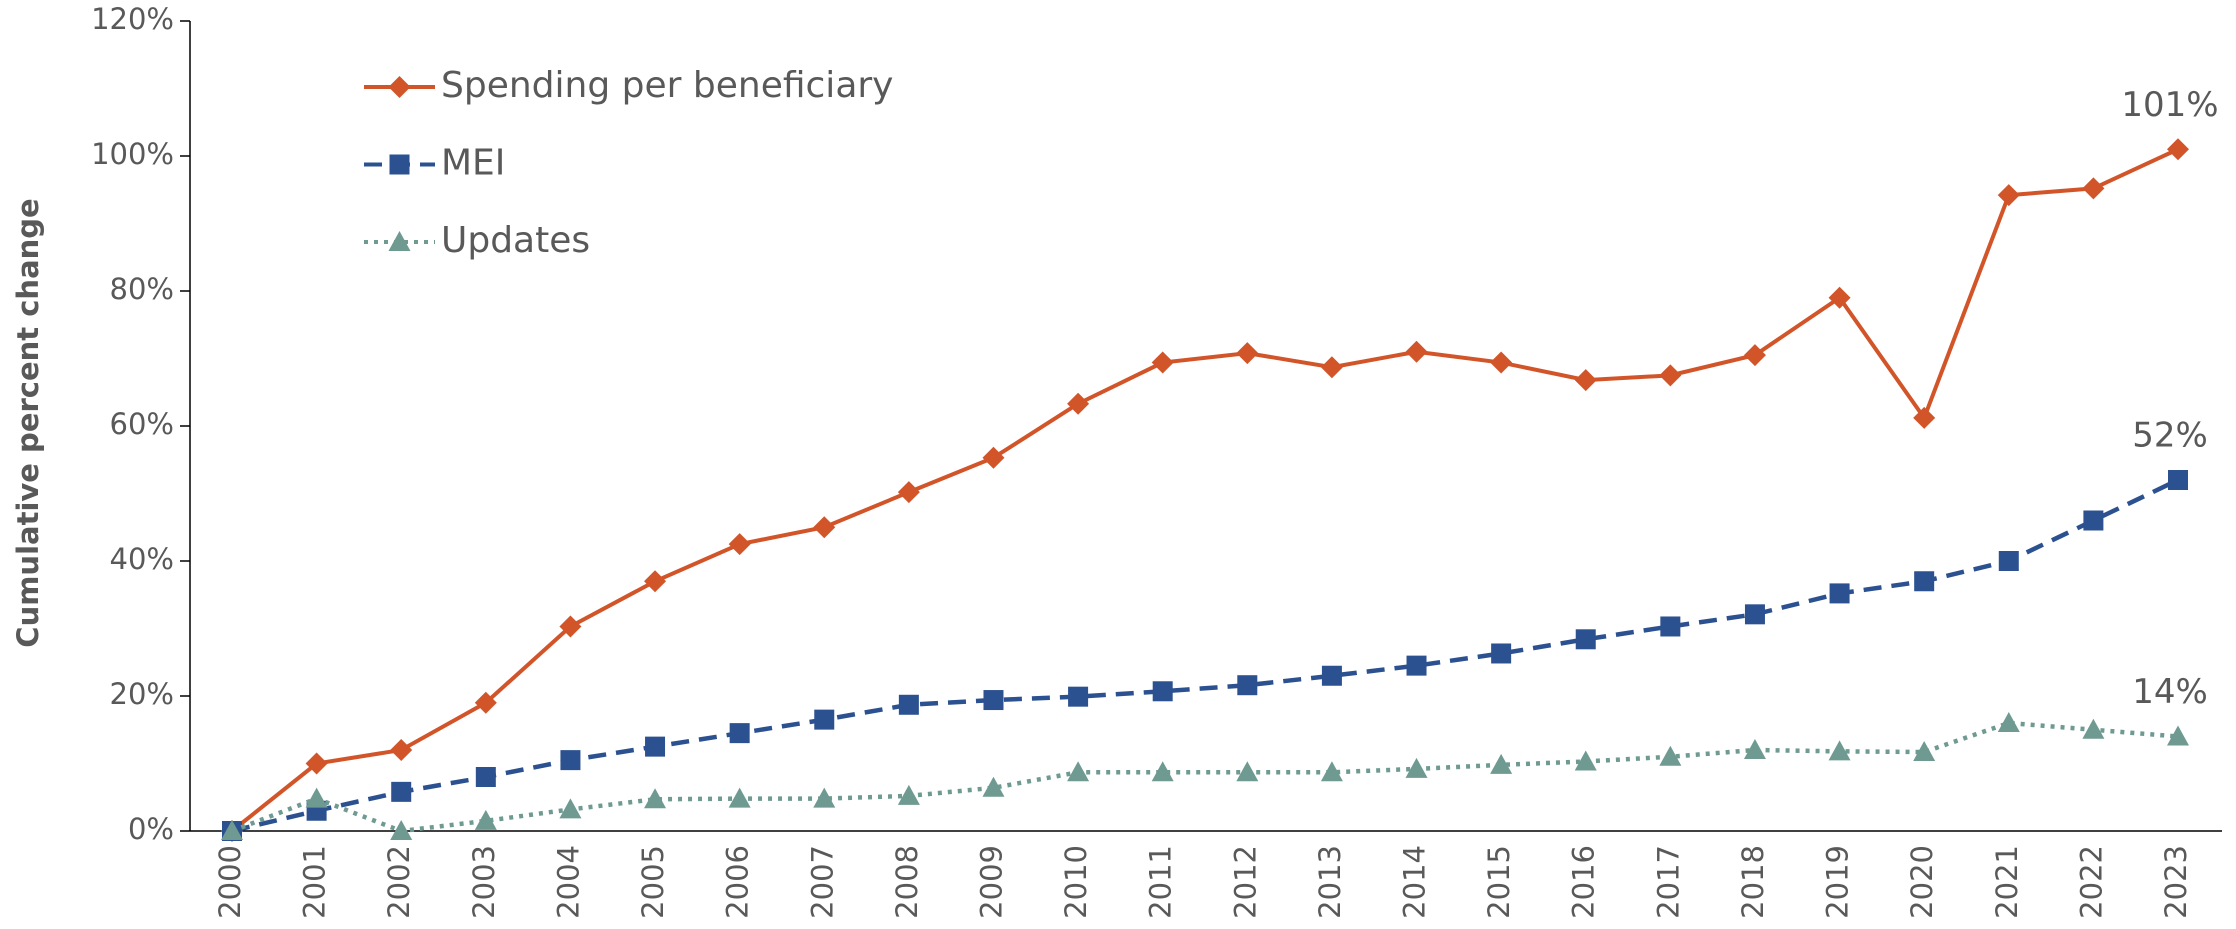  What do you see at coordinates (142, 289) in the screenshot?
I see `y-tick-label: 80%` at bounding box center [142, 289].